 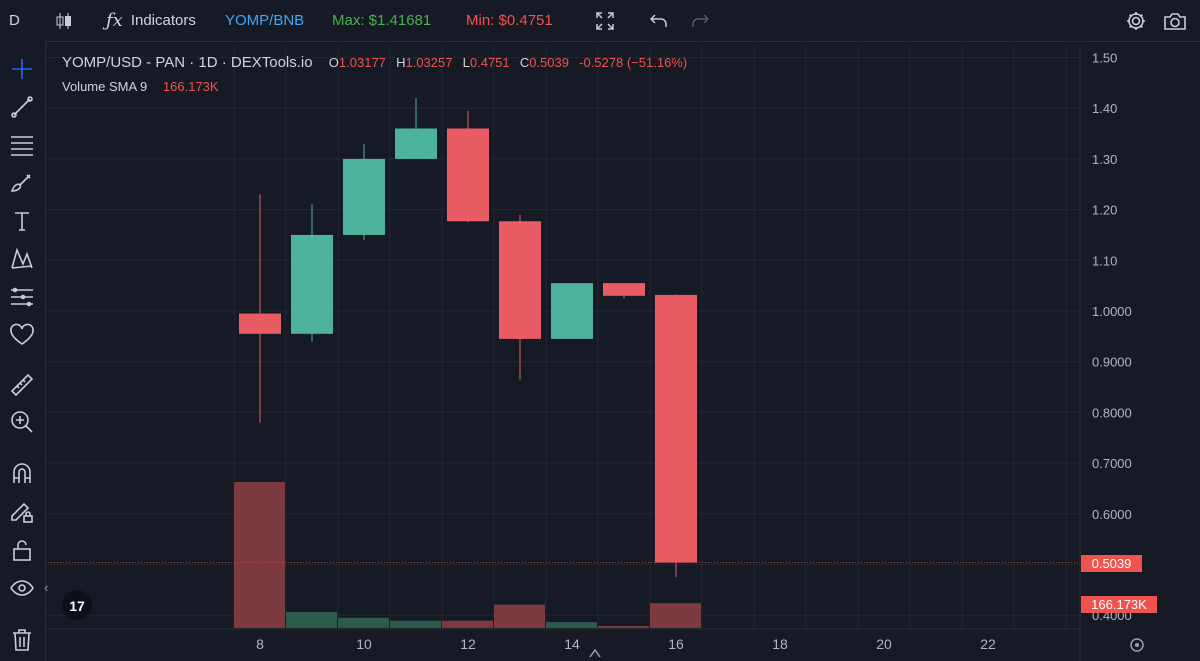 I want to click on volume-bars, so click(x=467, y=555).